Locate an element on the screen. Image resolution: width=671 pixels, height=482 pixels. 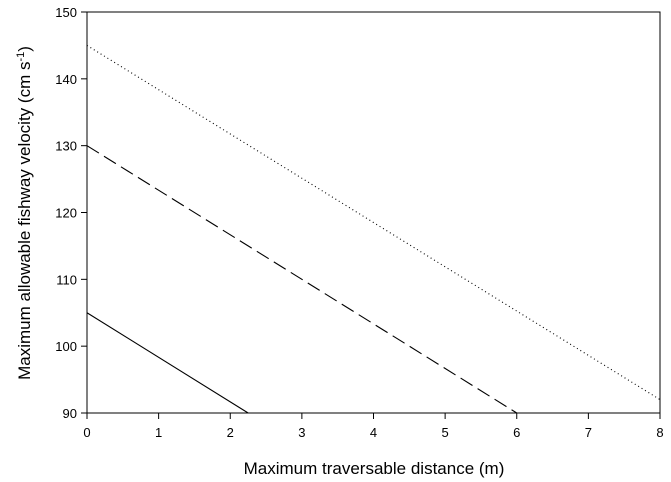
x-tick-label: 1 is located at coordinates (158, 432).